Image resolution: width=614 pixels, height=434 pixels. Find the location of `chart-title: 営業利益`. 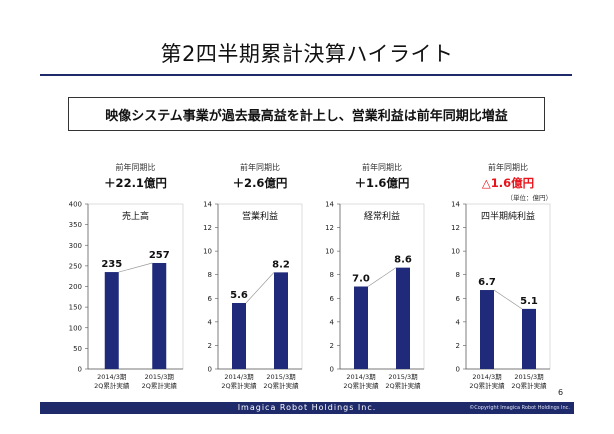

chart-title: 営業利益 is located at coordinates (260, 216).